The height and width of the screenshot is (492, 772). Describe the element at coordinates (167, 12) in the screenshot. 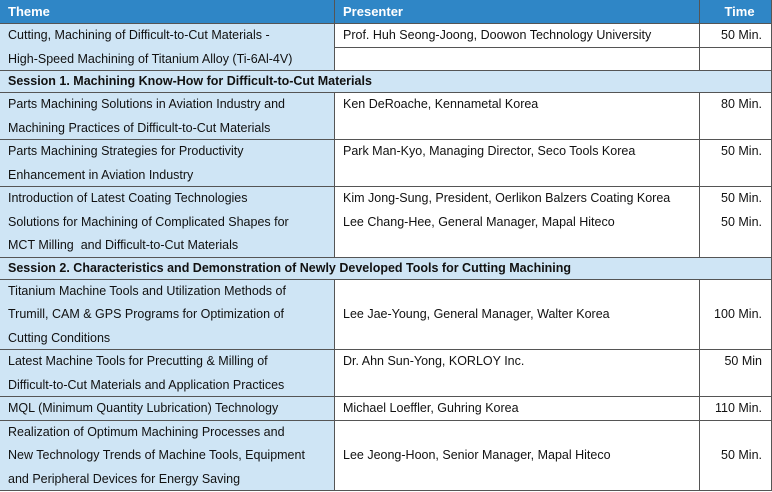

I see `header-cell: Theme` at that location.